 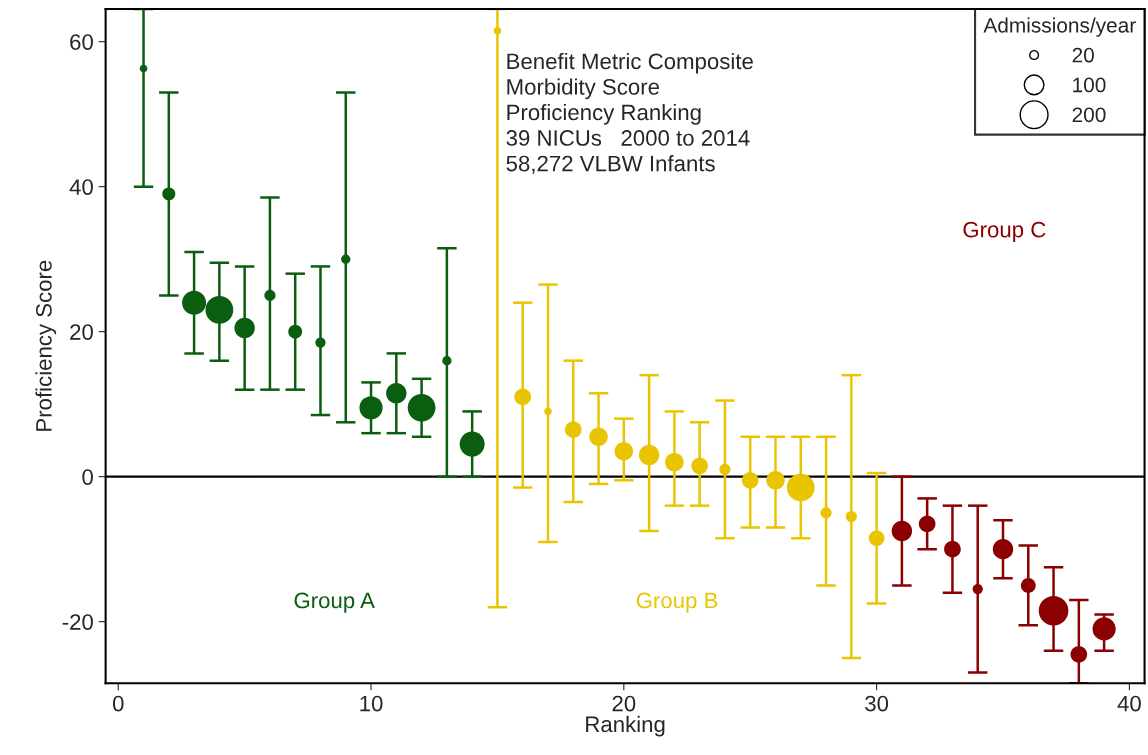 What do you see at coordinates (87, 477) in the screenshot?
I see `y-tick-label: 0` at bounding box center [87, 477].